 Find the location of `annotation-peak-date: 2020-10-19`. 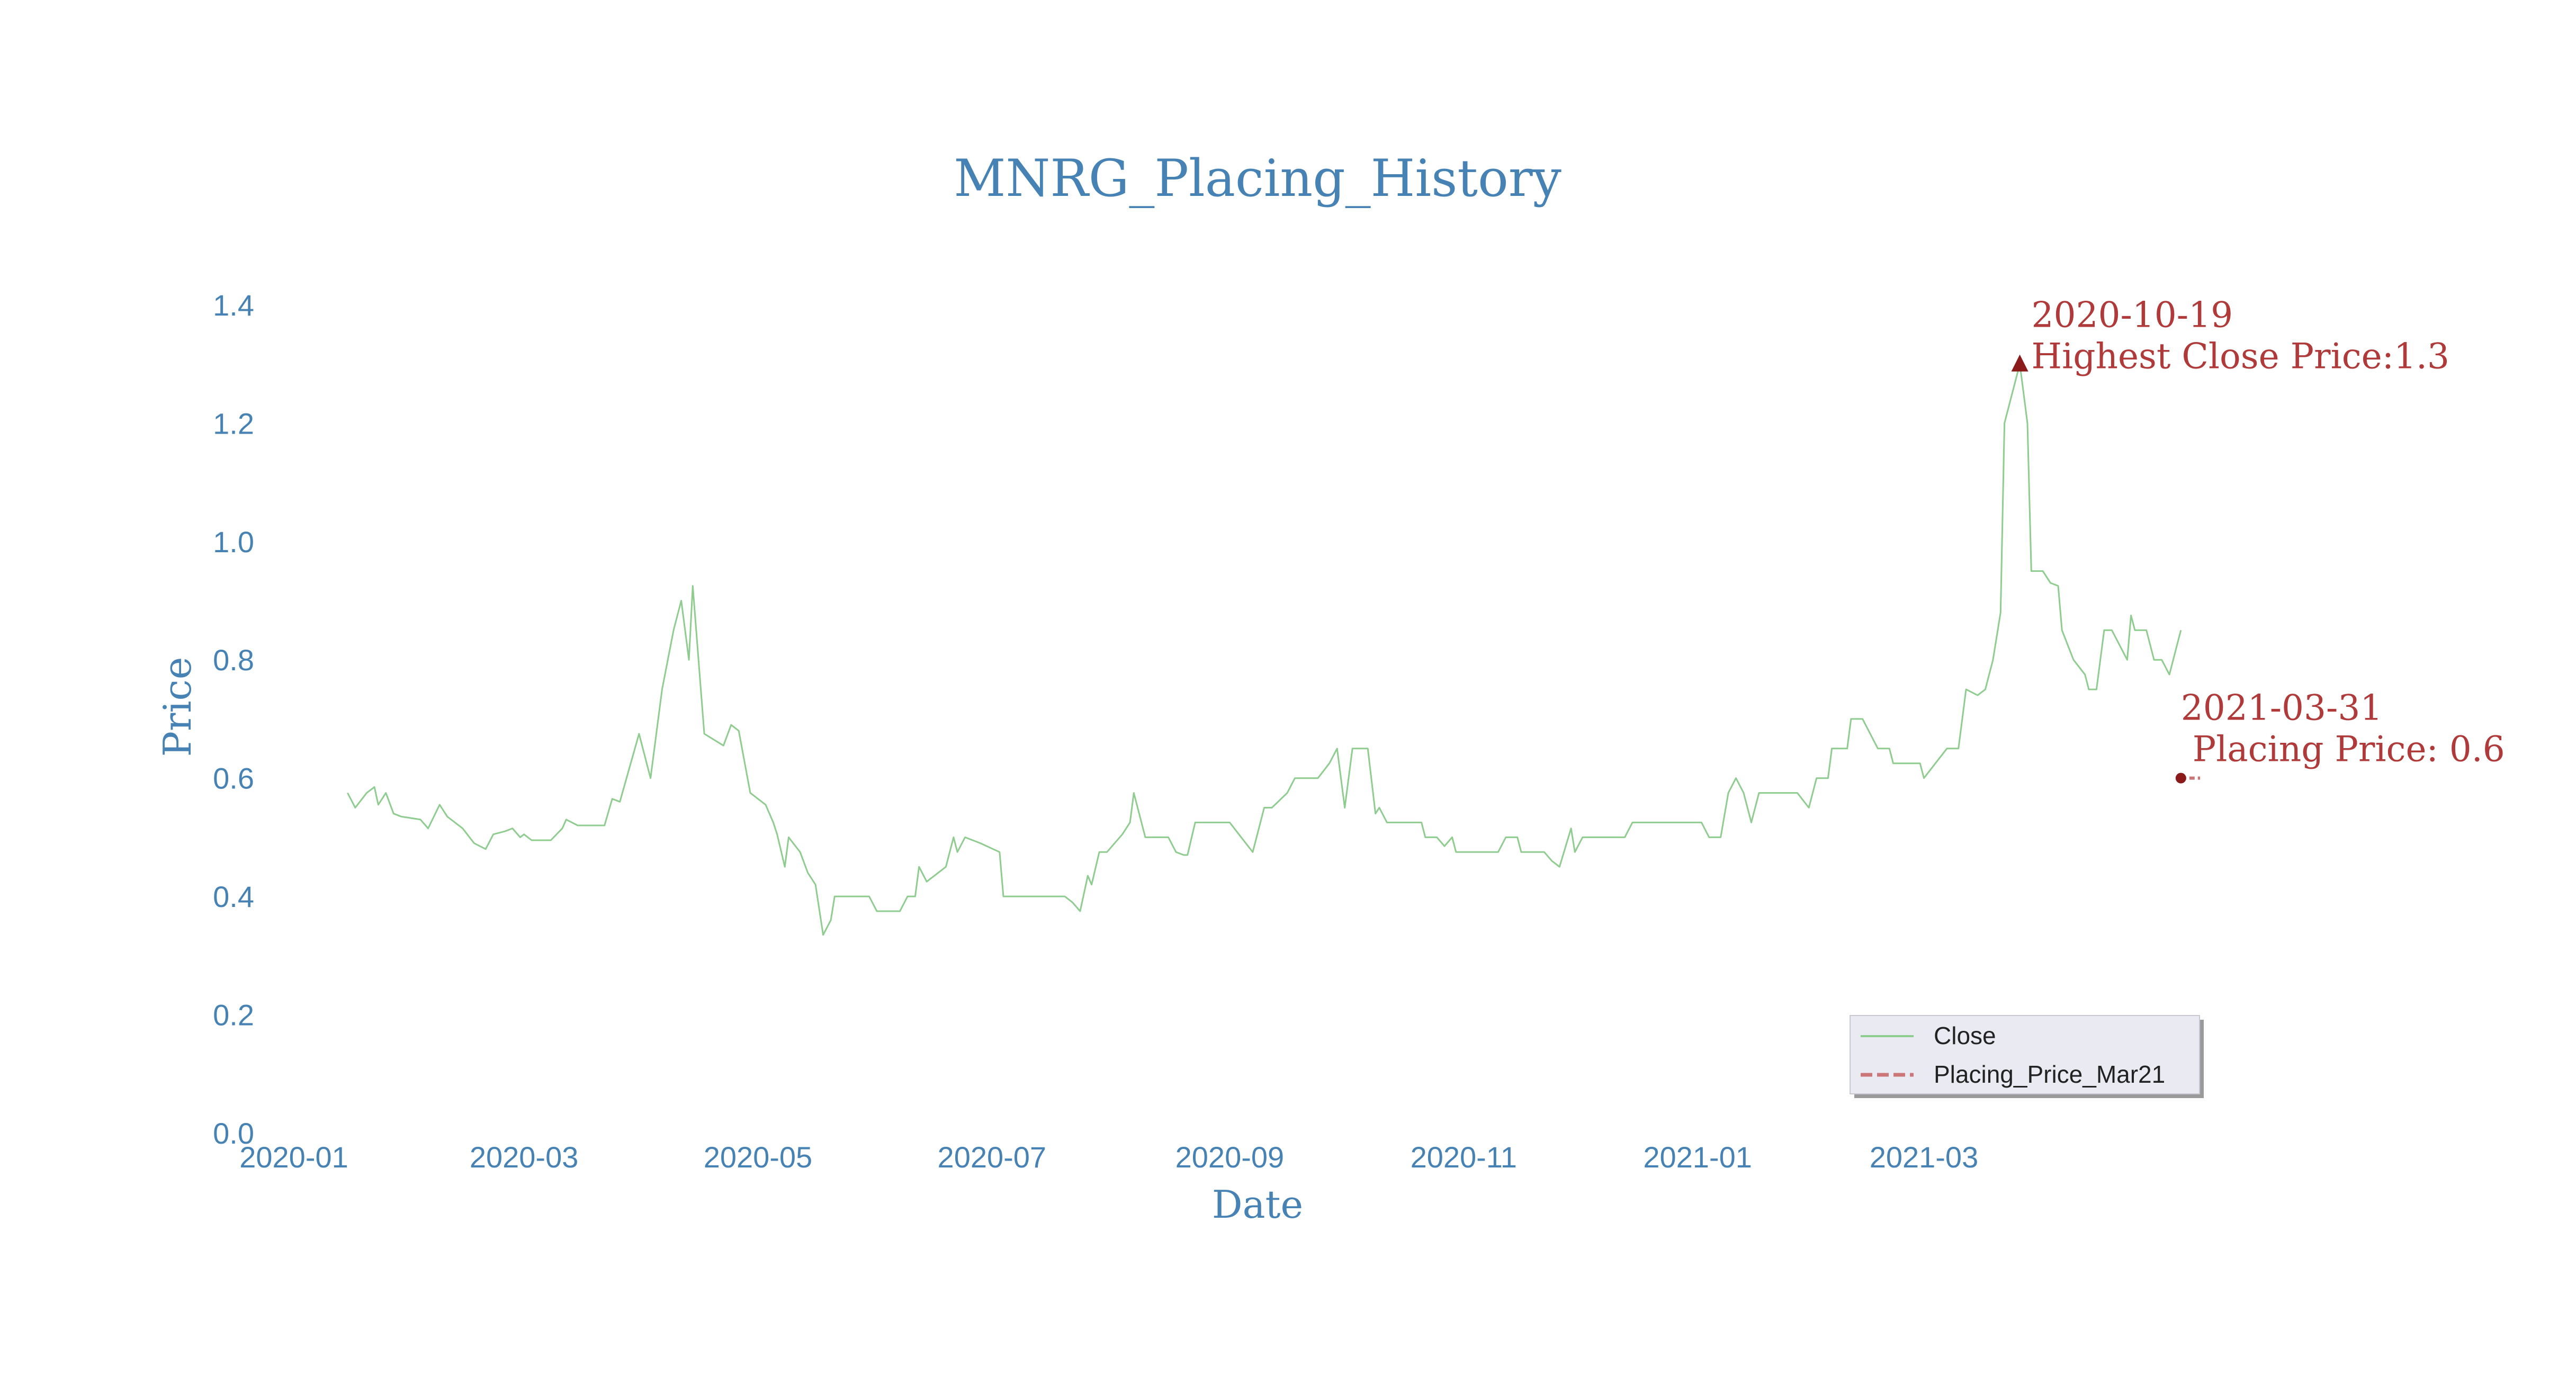

annotation-peak-date: 2020-10-19 is located at coordinates (2132, 315).